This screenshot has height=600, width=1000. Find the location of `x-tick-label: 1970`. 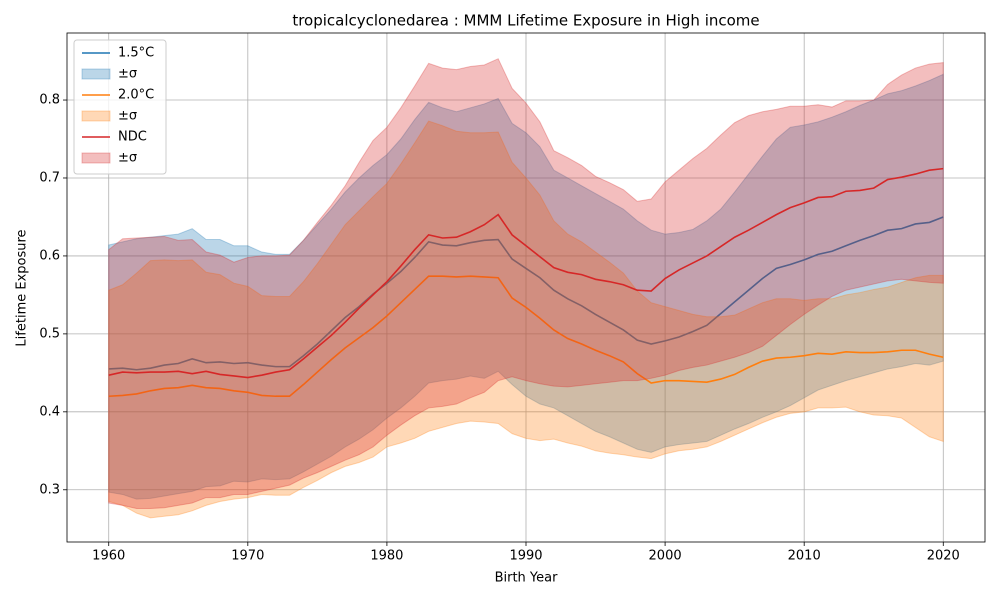

x-tick-label: 1970 is located at coordinates (247, 556).